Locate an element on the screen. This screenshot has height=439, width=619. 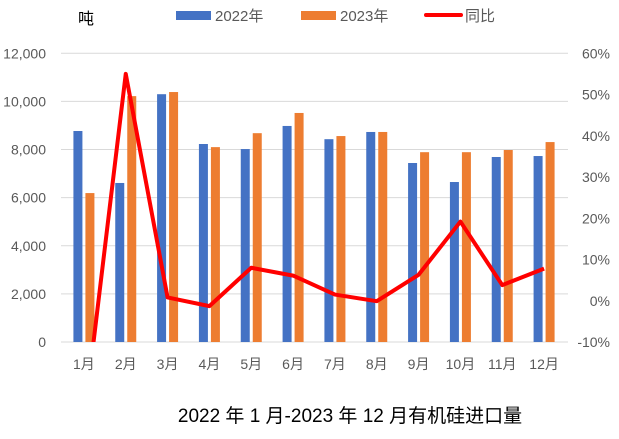
bar-2022年-7月 is located at coordinates (329, 240).